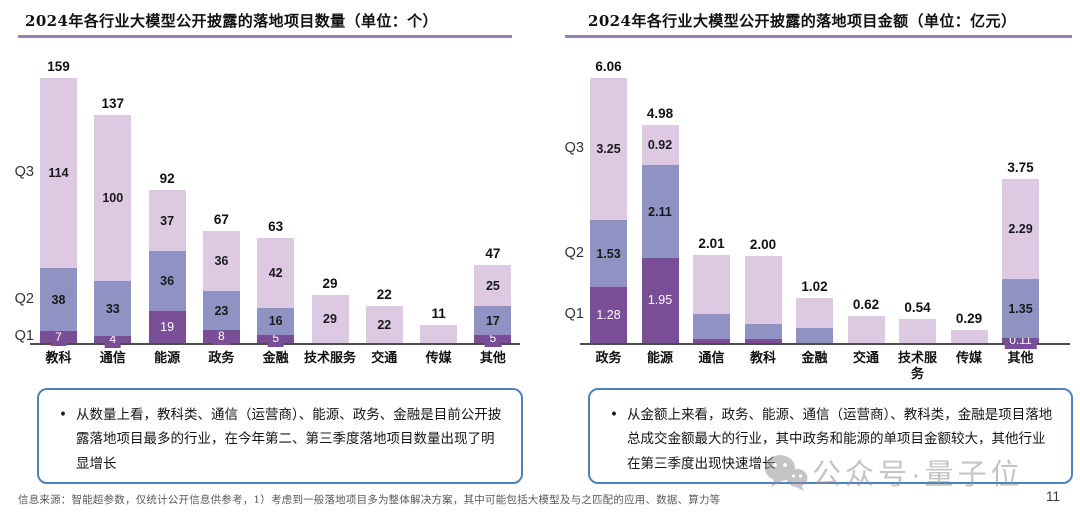 This screenshot has width=1080, height=518. I want to click on wechat-bubbles-icon, so click(786, 473).